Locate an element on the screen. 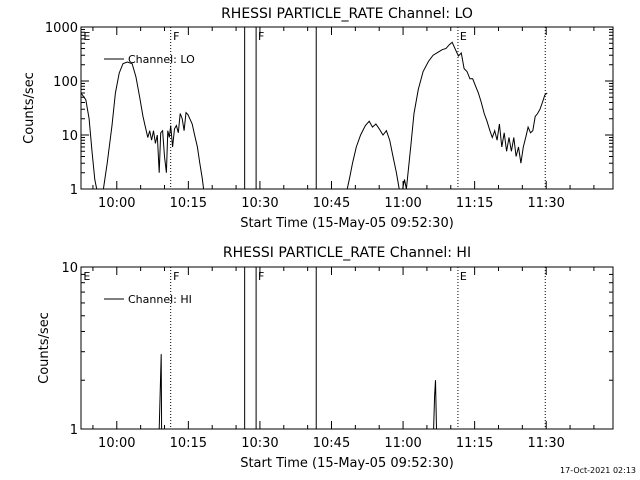 The width and height of the screenshot is (640, 480). x-tick-label-hi: 11:30 is located at coordinates (545, 443).